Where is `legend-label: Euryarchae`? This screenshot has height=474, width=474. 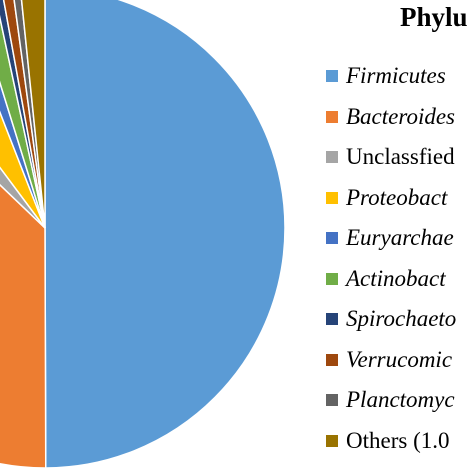
legend-label: Euryarchae is located at coordinates (400, 238).